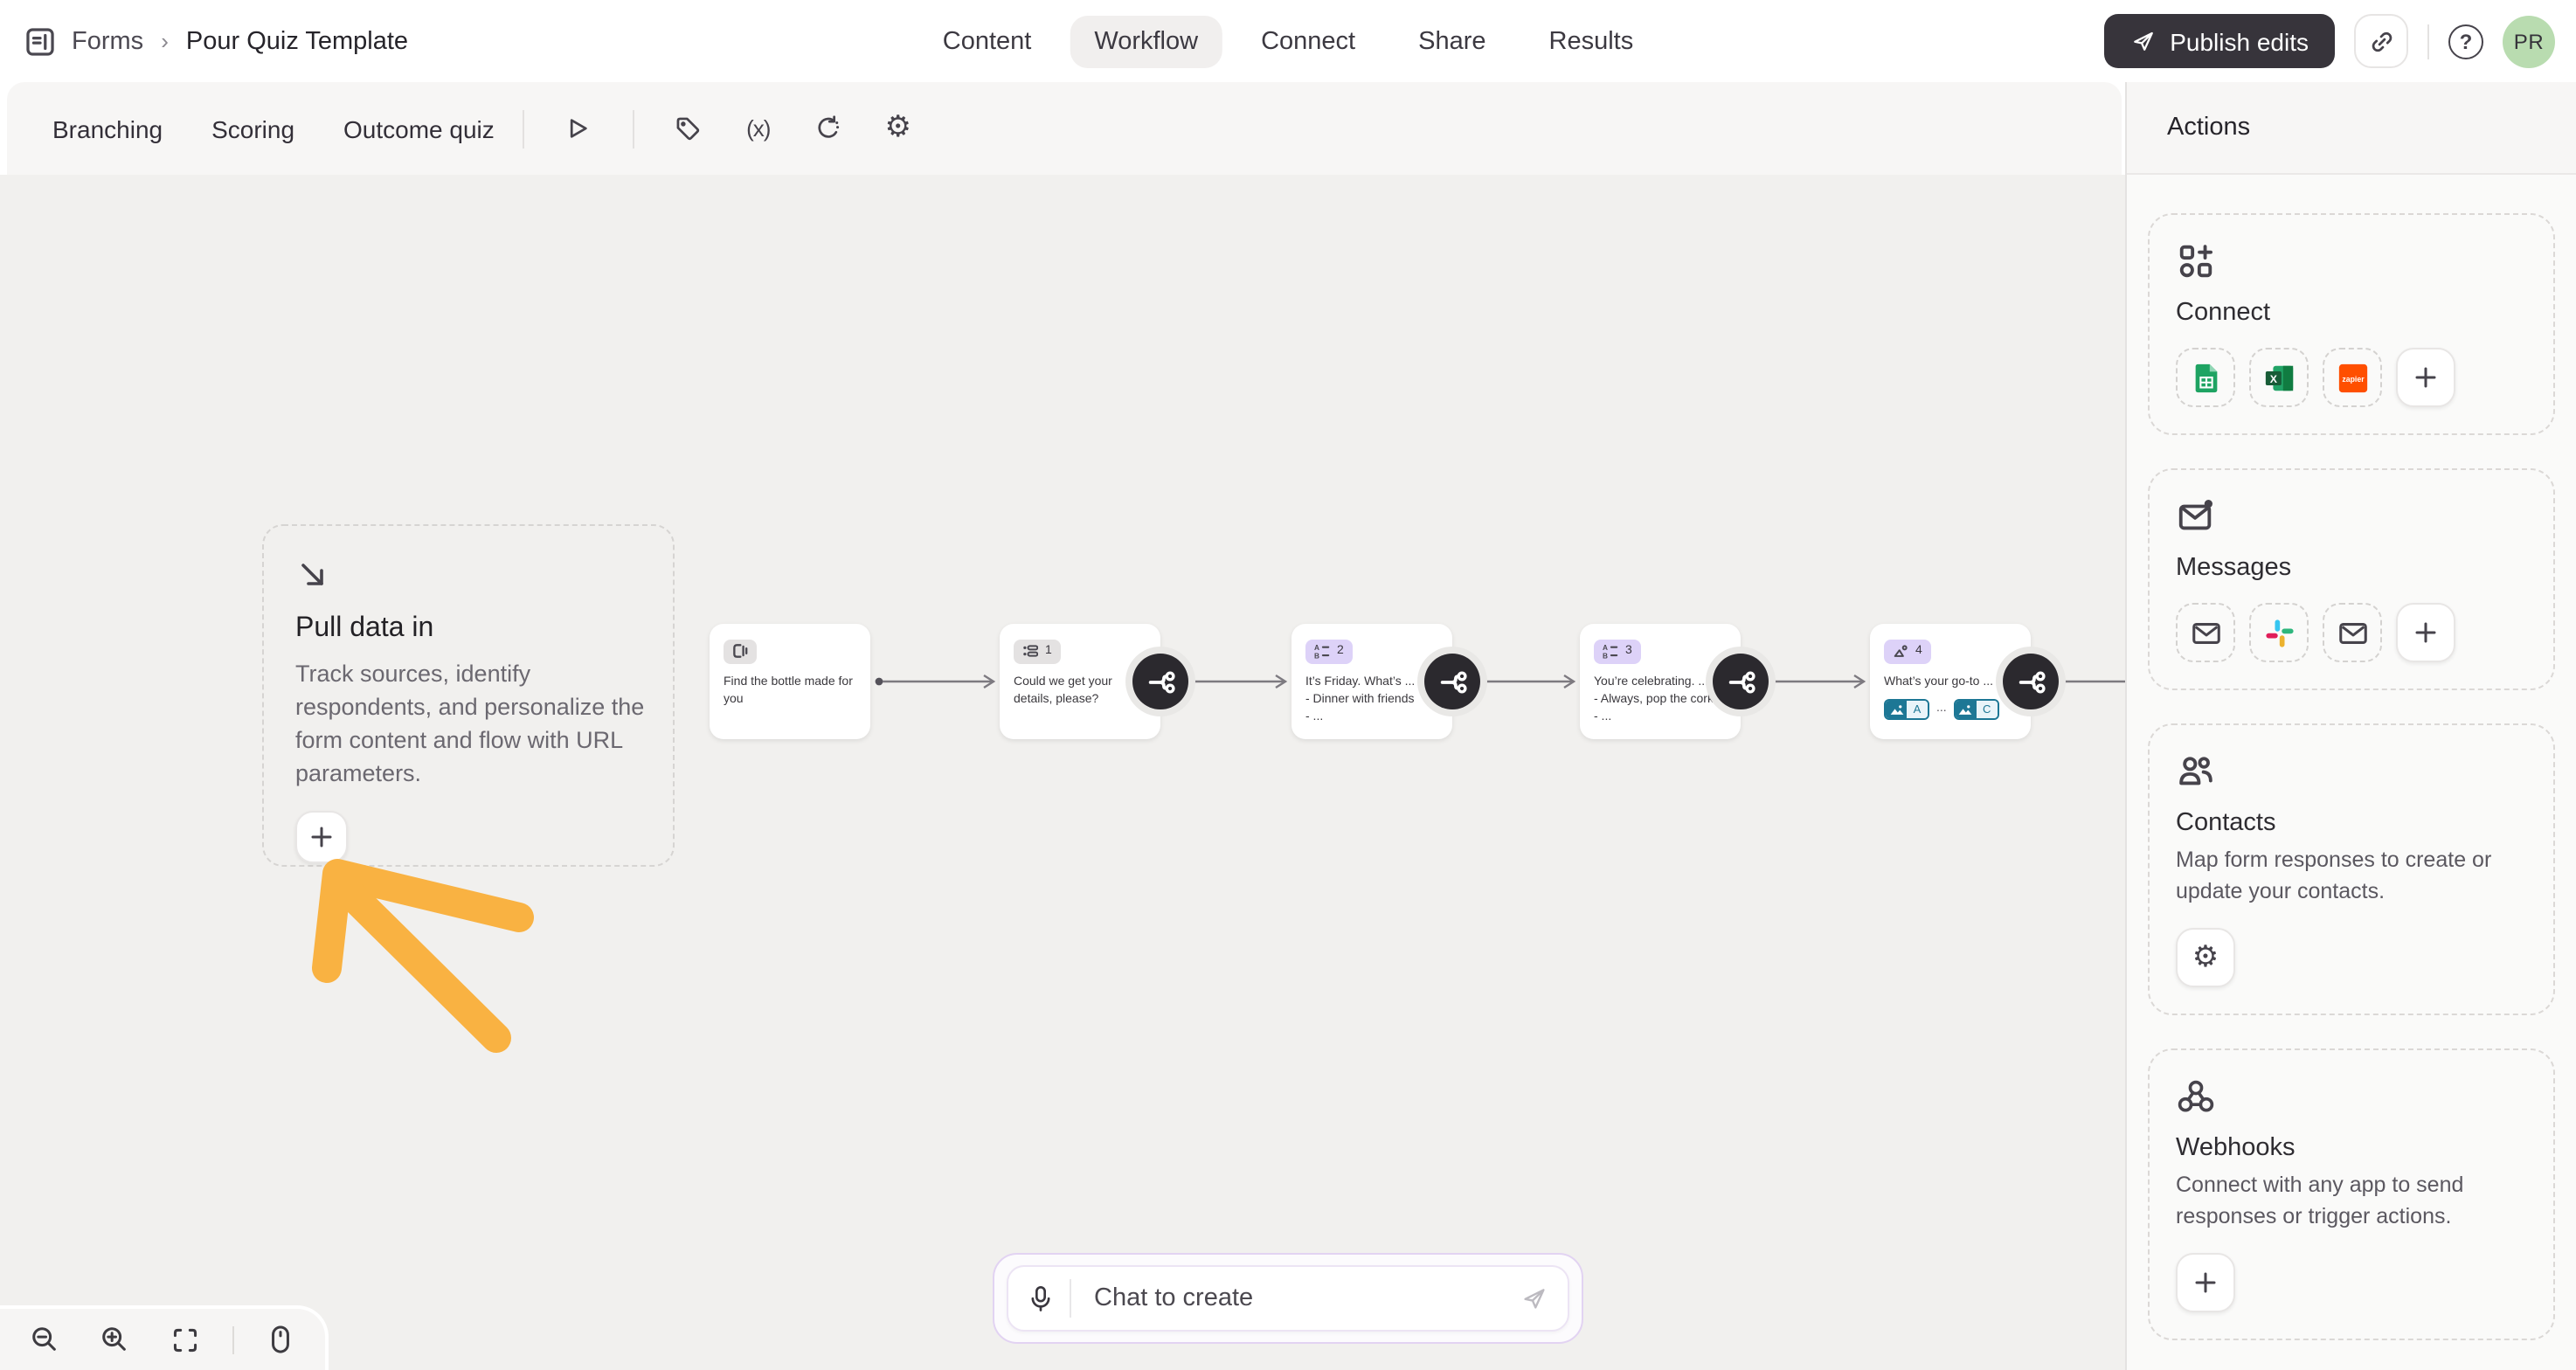  Describe the element at coordinates (2428, 41) in the screenshot. I see `topbar-divider` at that location.